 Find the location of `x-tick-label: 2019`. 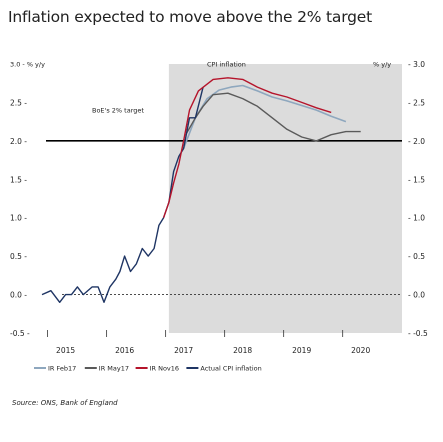

x-tick-label: 2019 is located at coordinates (301, 350).